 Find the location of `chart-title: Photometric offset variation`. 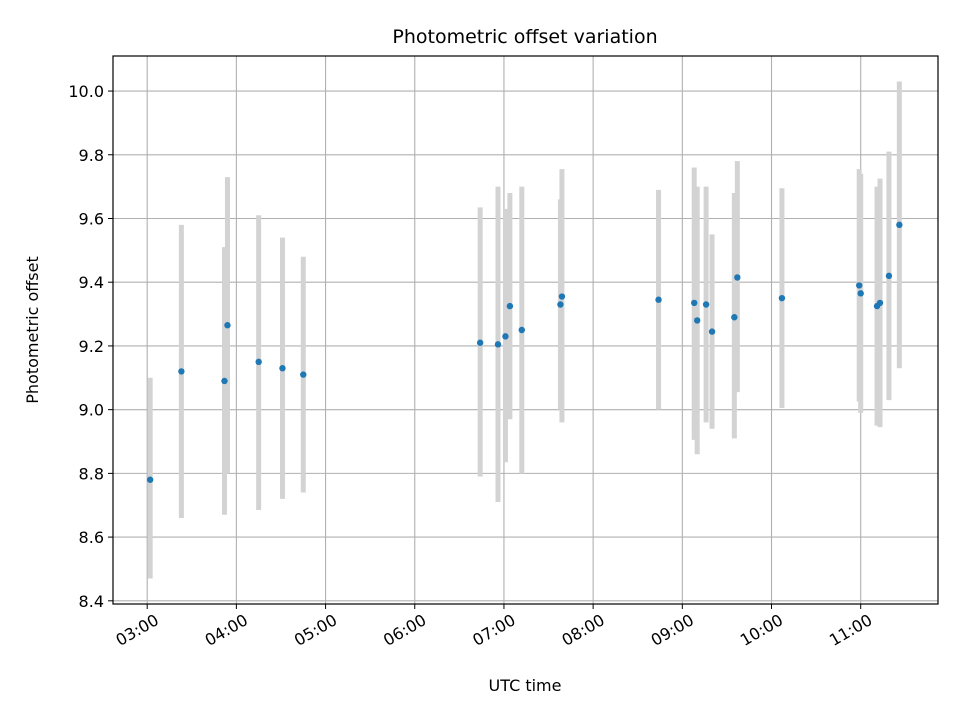

chart-title: Photometric offset variation is located at coordinates (524, 37).